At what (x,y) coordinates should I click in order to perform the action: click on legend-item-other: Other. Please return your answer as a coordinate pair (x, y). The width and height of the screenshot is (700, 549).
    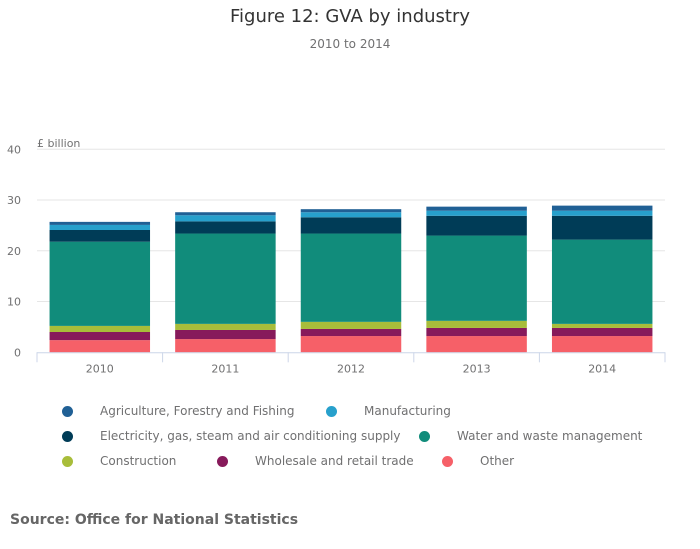
    Looking at the image, I should click on (478, 461).